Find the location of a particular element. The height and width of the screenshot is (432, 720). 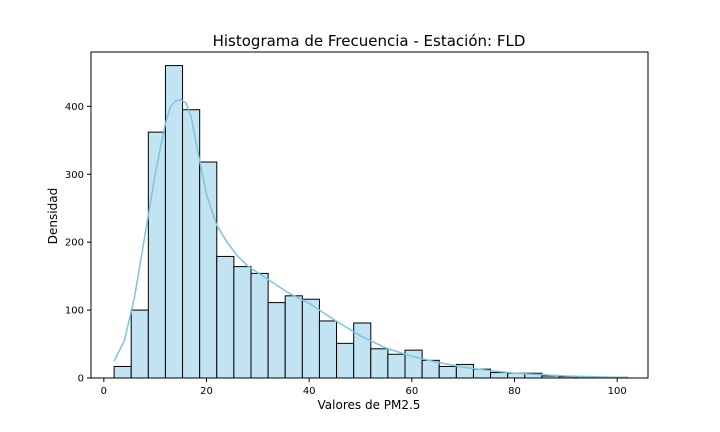

y-tick-label-2: 200 is located at coordinates (74, 243).